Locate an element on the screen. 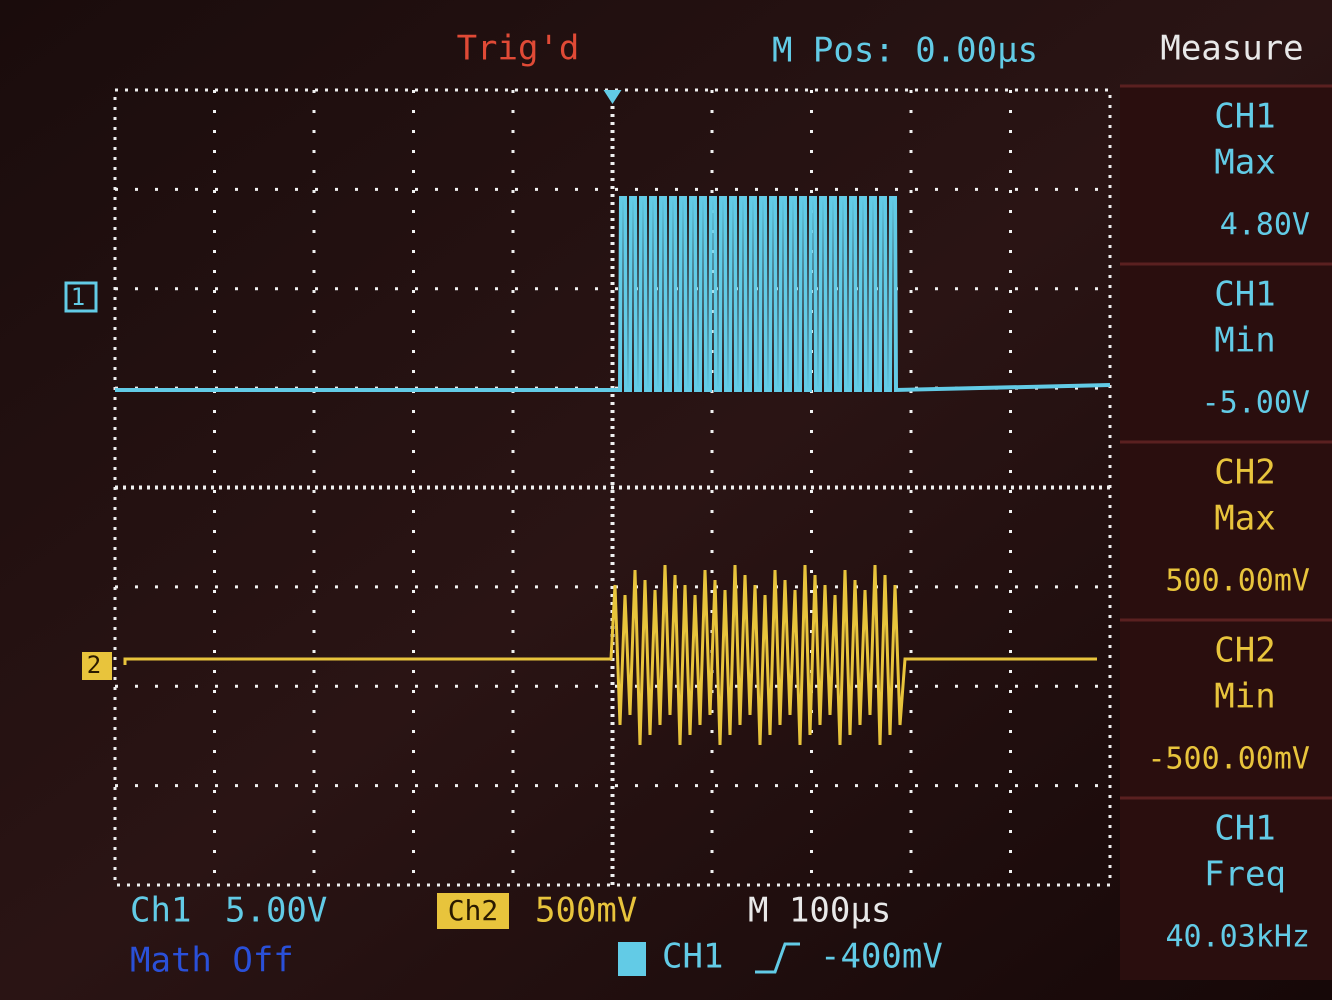 This screenshot has width=1332, height=1000. trigger-source: CH1 is located at coordinates (692, 957).